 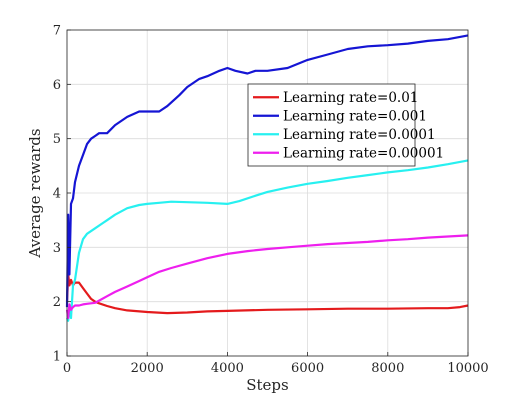 I want to click on y-tick-label: 5, so click(x=57, y=139).